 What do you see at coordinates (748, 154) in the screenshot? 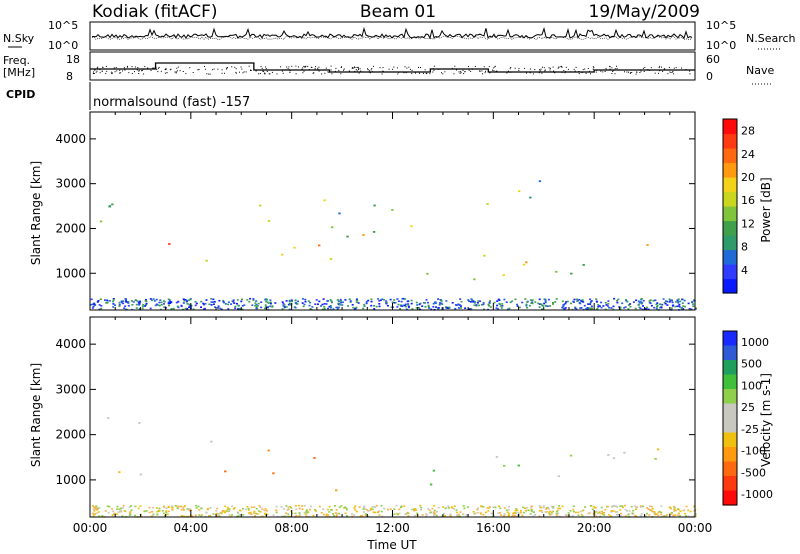
I see `power-colorbar-tick: 24` at bounding box center [748, 154].